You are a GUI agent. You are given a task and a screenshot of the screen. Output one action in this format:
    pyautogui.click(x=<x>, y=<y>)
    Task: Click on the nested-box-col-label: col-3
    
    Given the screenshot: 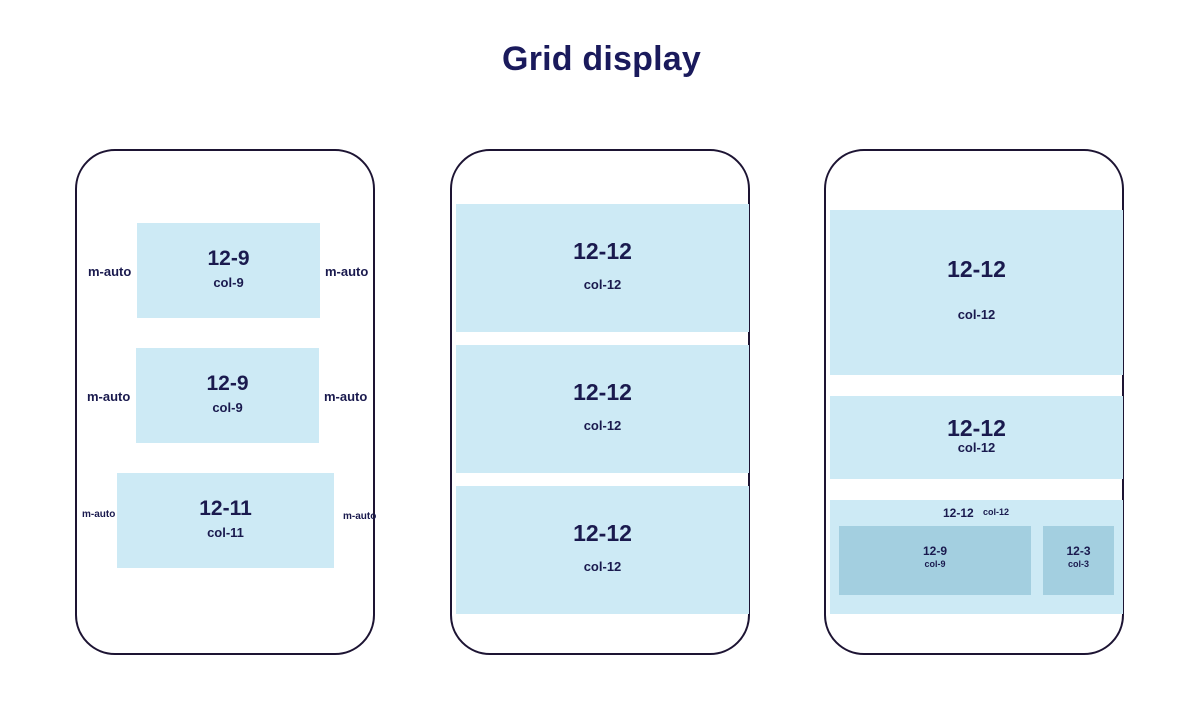 What is the action you would take?
    pyautogui.click(x=1078, y=564)
    